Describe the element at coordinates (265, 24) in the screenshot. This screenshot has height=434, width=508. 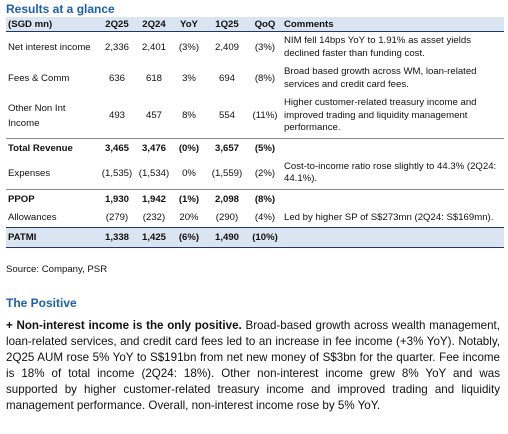
I see `column-header: QoQ` at that location.